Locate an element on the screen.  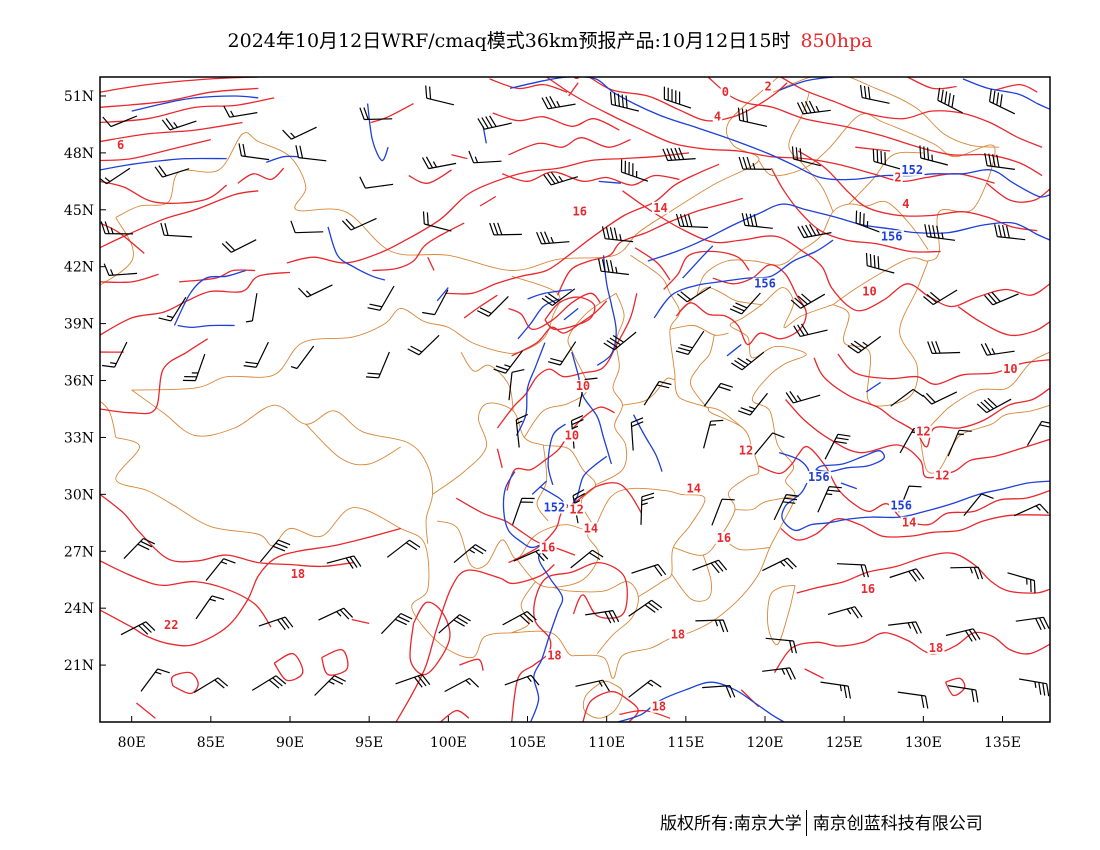
copyright-right: 南京创蓝科技有限公司 is located at coordinates (897, 824).